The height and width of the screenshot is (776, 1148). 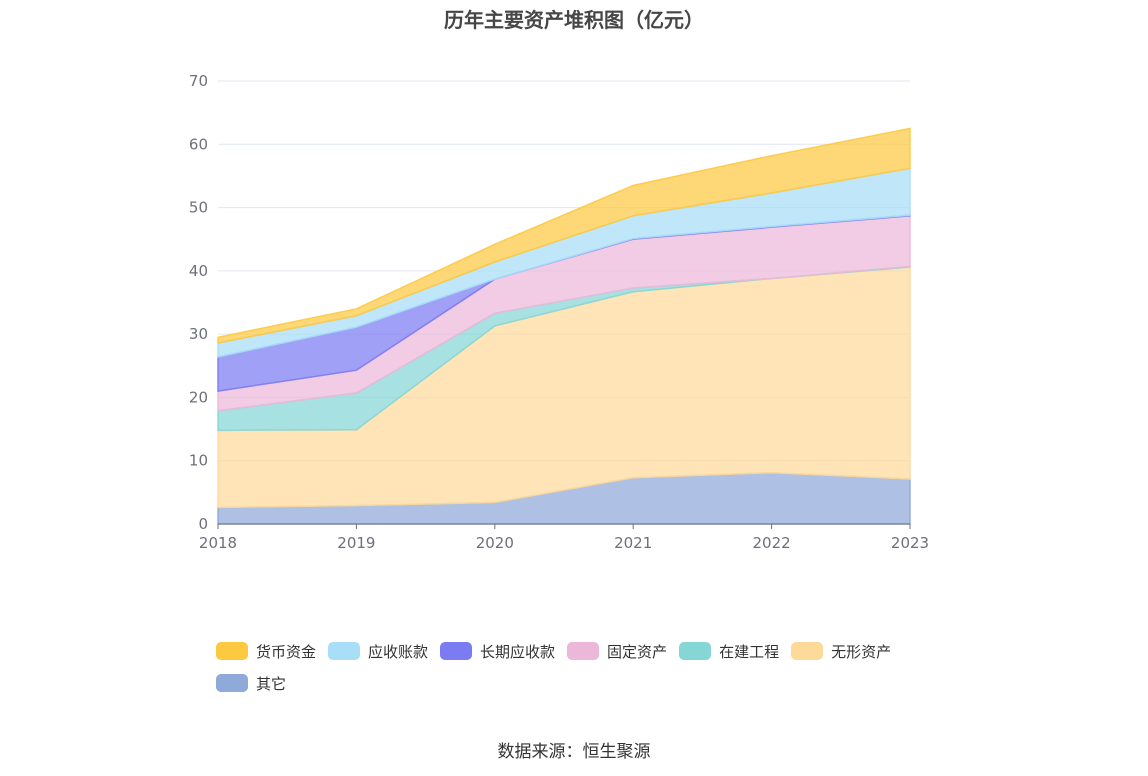 I want to click on x-tick-label: 2022, so click(x=772, y=543).